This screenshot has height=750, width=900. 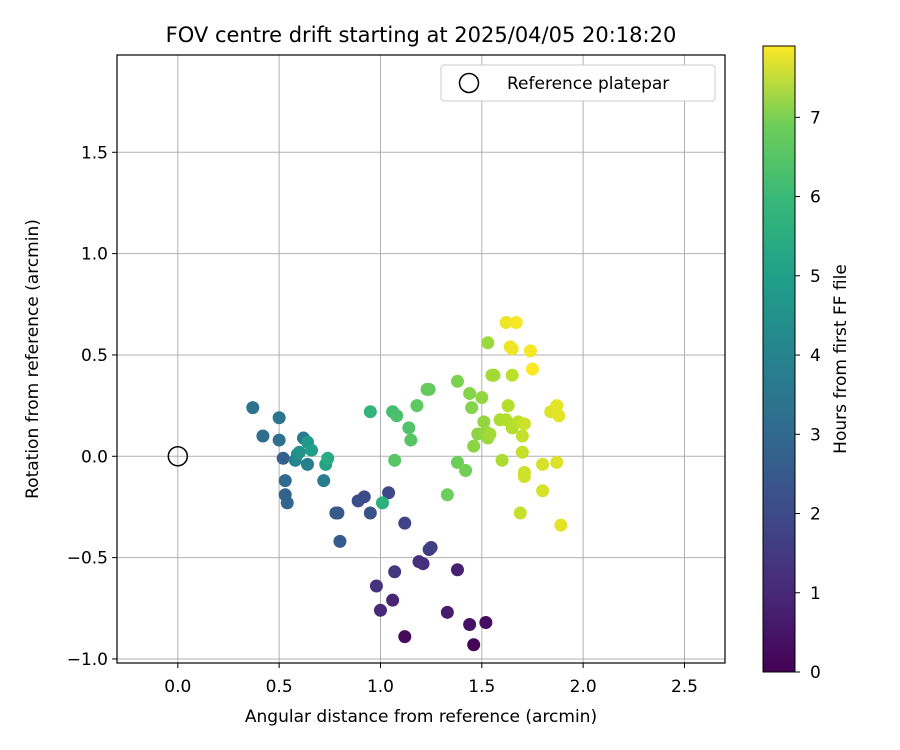 What do you see at coordinates (588, 84) in the screenshot?
I see `legend-label: Reference platepar` at bounding box center [588, 84].